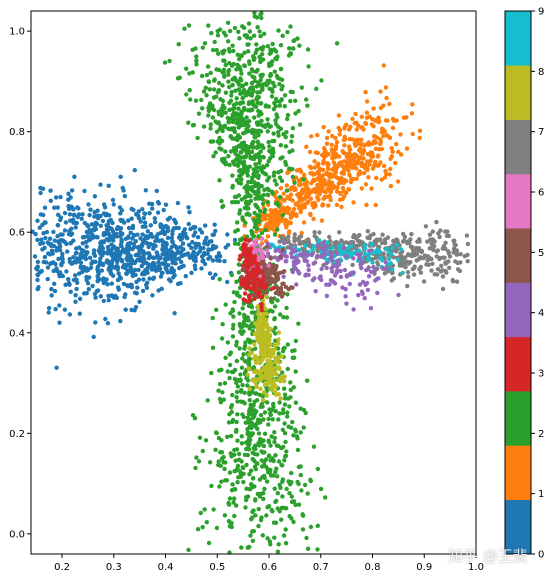  I want to click on colorbar-tick-label: 6, so click(541, 193).